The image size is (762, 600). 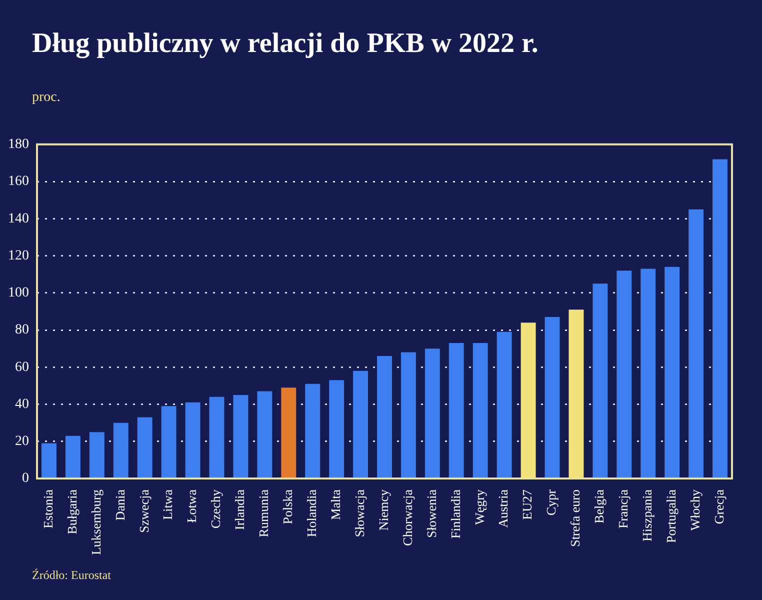 What do you see at coordinates (18, 182) in the screenshot?
I see `y-tick-label: 160` at bounding box center [18, 182].